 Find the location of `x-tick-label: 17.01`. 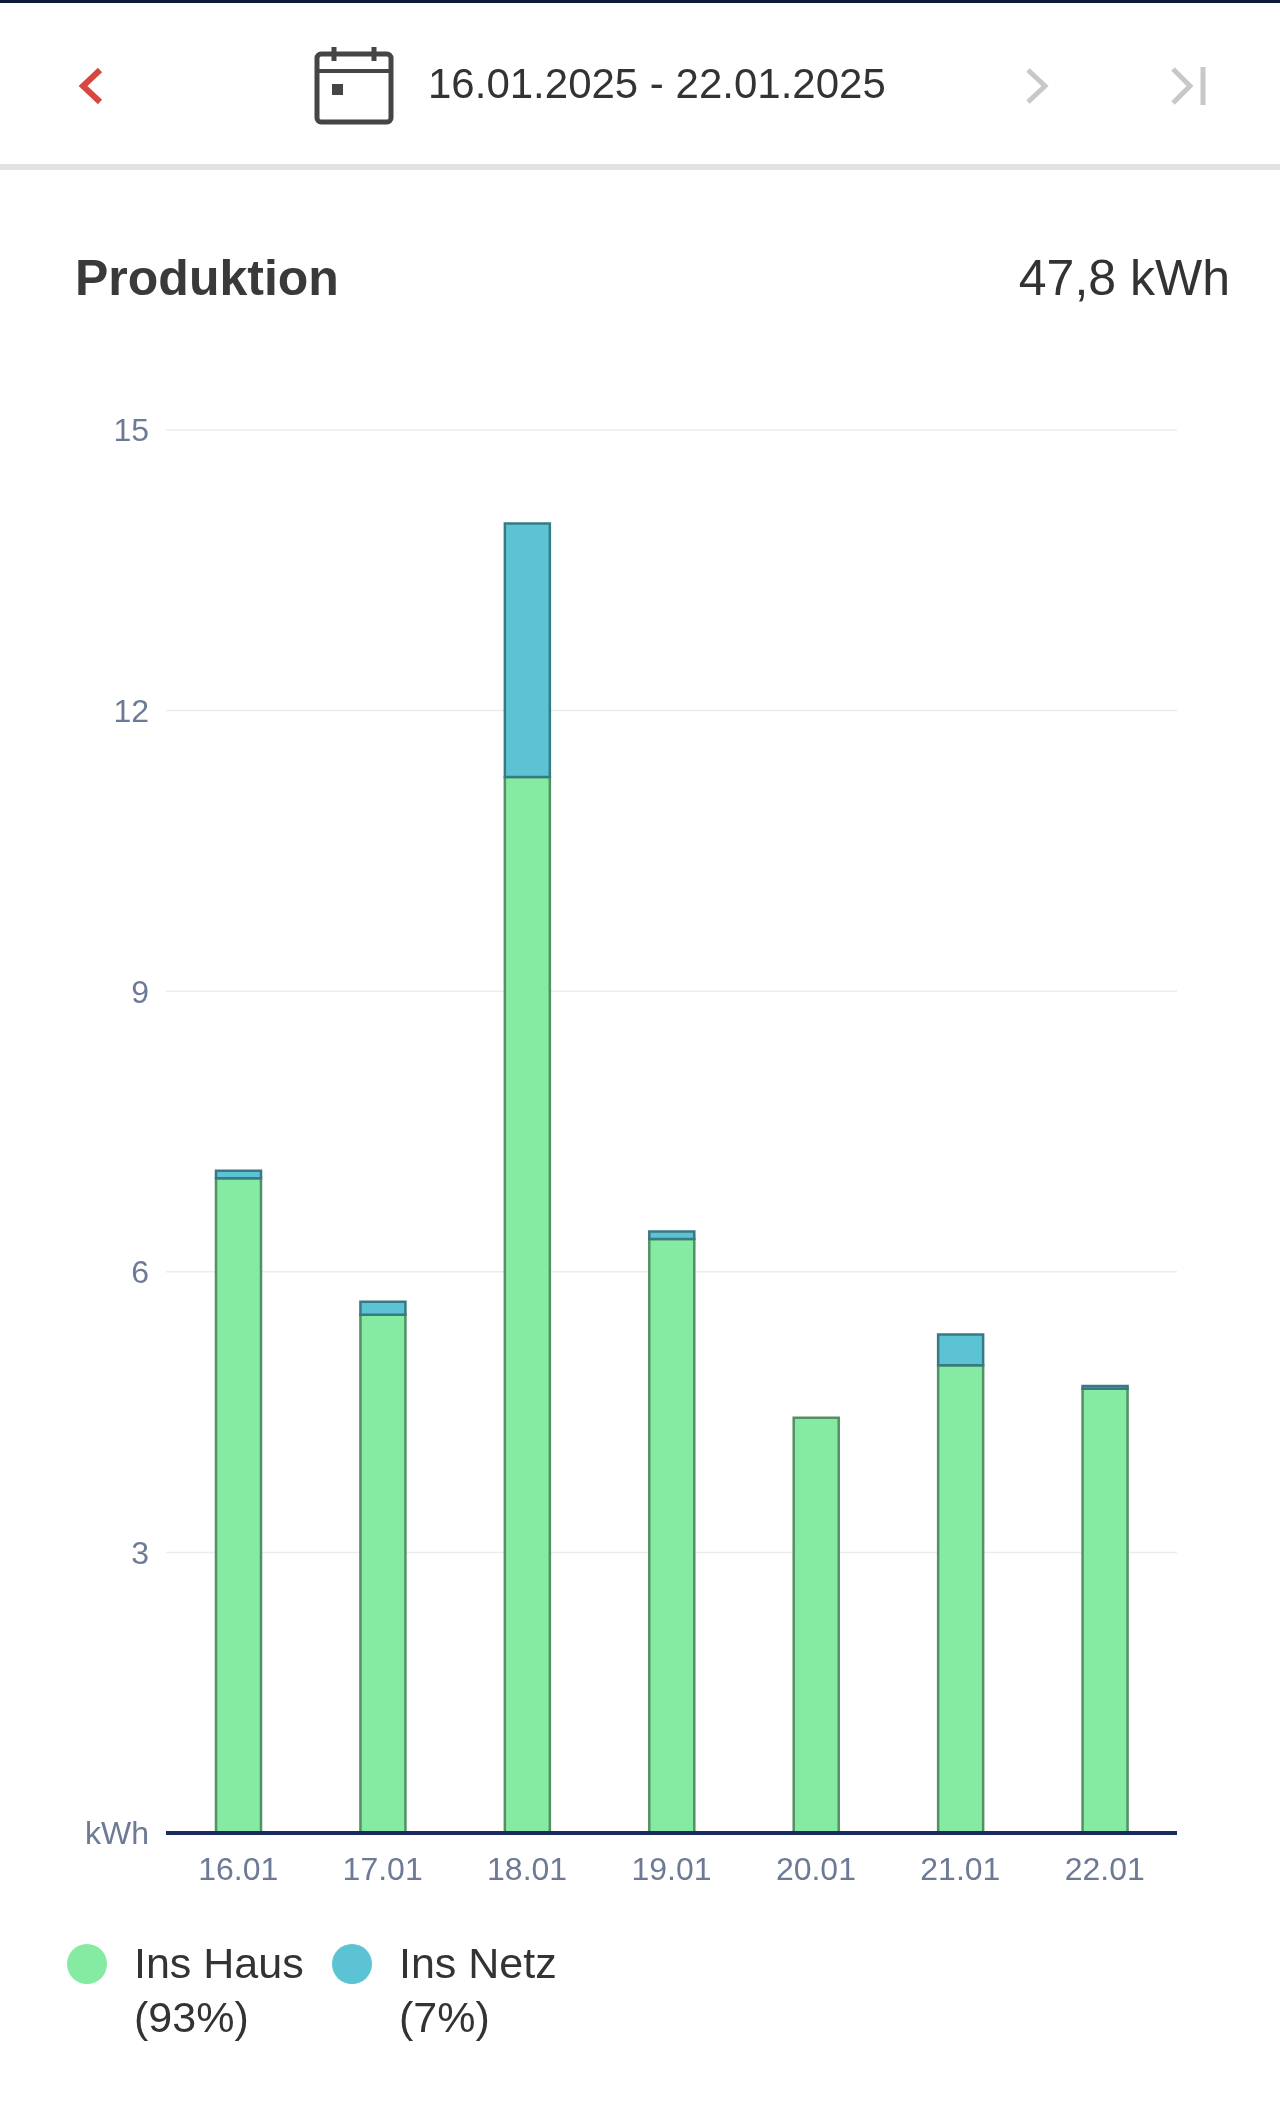

x-tick-label: 17.01 is located at coordinates (382, 1868).